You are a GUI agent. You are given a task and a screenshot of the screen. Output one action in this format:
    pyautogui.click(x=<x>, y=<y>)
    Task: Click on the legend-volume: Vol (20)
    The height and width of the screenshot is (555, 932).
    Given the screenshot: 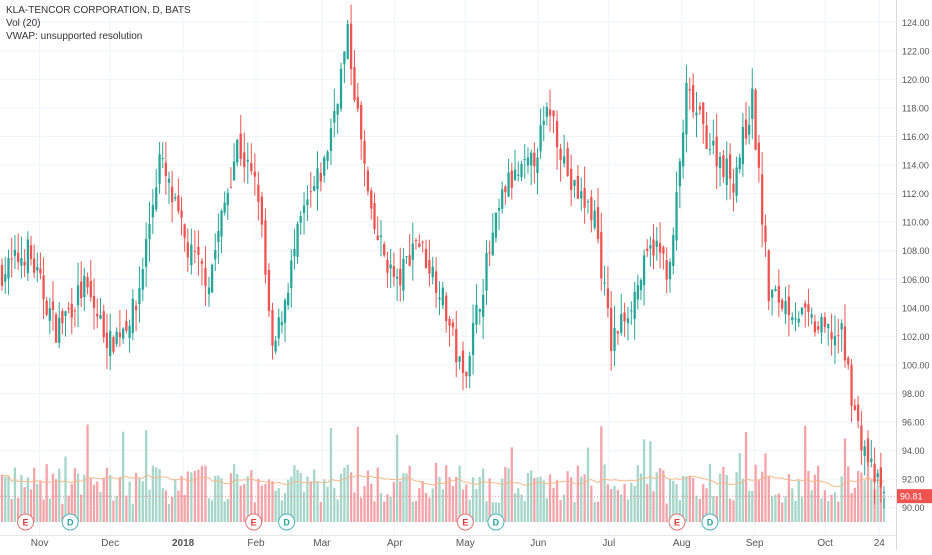 What is the action you would take?
    pyautogui.click(x=23, y=23)
    